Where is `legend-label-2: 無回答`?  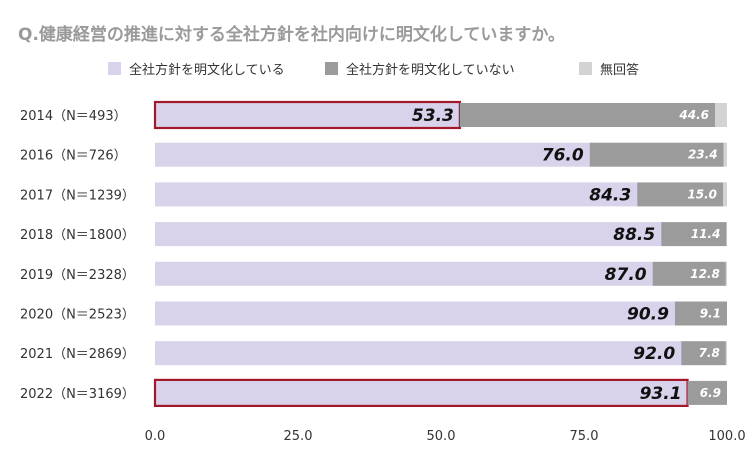 legend-label-2: 無回答 is located at coordinates (619, 70).